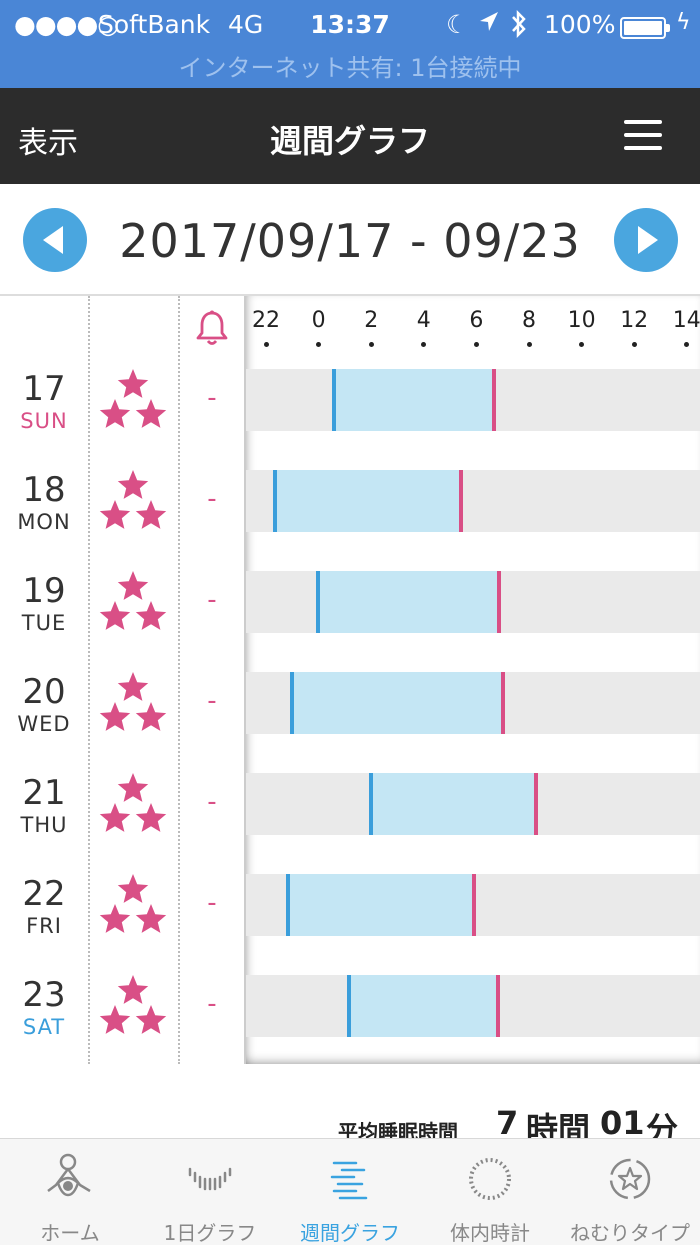  I want to click on day-of-week: THU, so click(44, 825).